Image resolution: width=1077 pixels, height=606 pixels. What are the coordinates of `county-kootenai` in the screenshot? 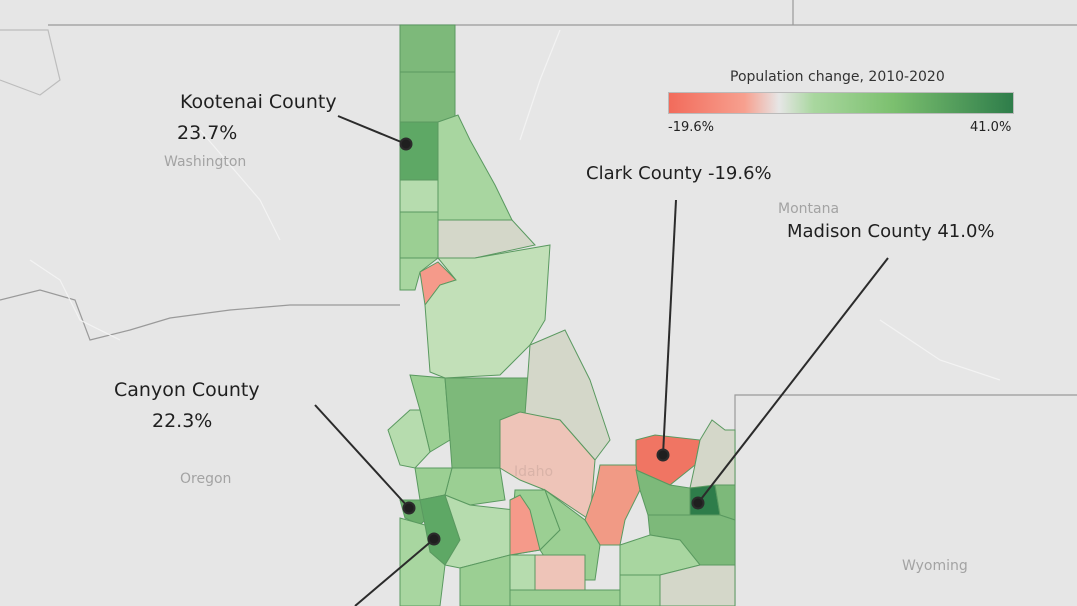 It's located at (419, 151).